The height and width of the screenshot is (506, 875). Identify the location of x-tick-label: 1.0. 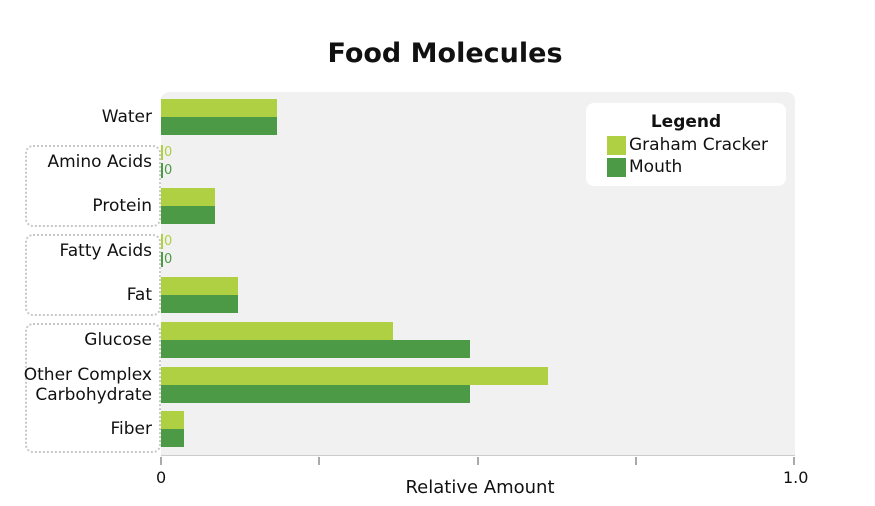
(796, 477).